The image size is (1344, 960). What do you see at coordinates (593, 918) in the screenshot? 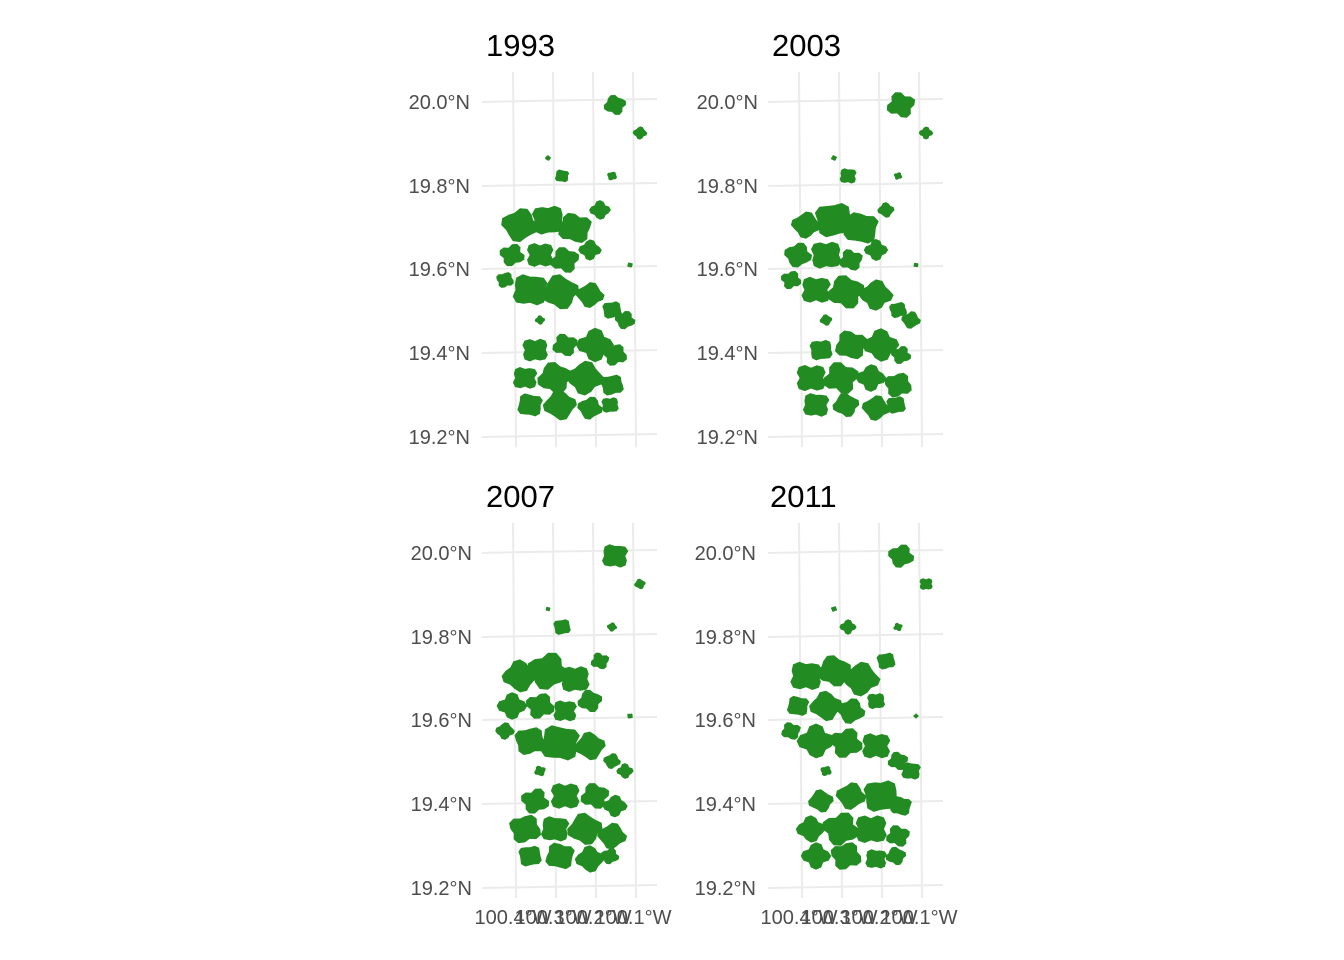
I see `x-tick-label: 100.2°W` at bounding box center [593, 918].